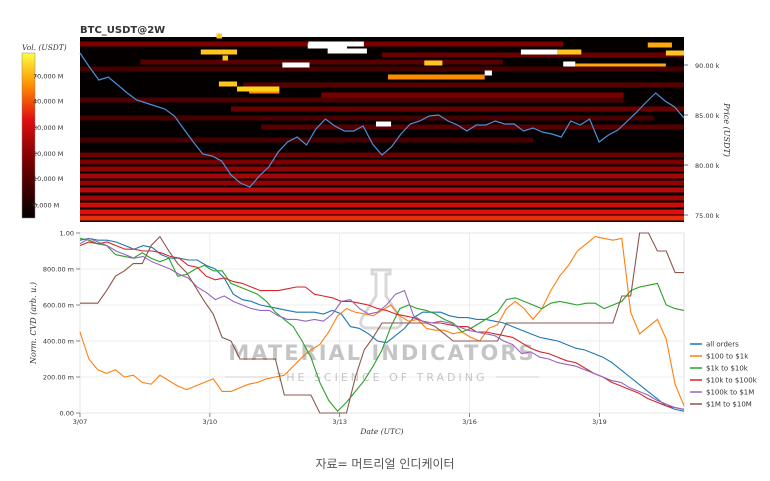 The image size is (770, 481). What do you see at coordinates (80, 422) in the screenshot?
I see `date-tick-label: 3/07` at bounding box center [80, 422].